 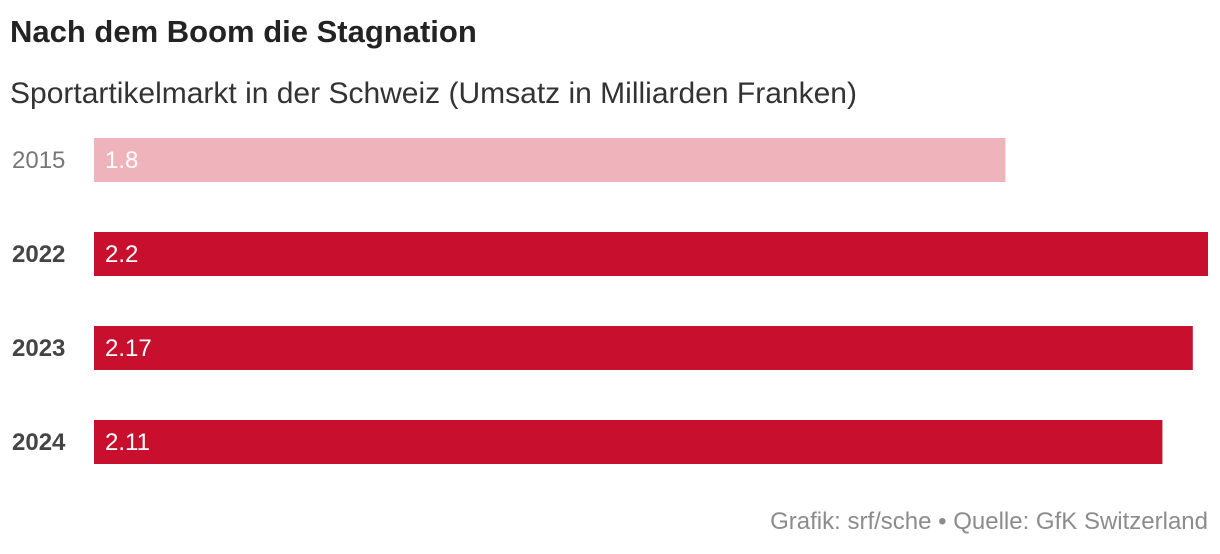 I want to click on chart-title: Nach dem Boom die Stagnation, so click(x=243, y=31).